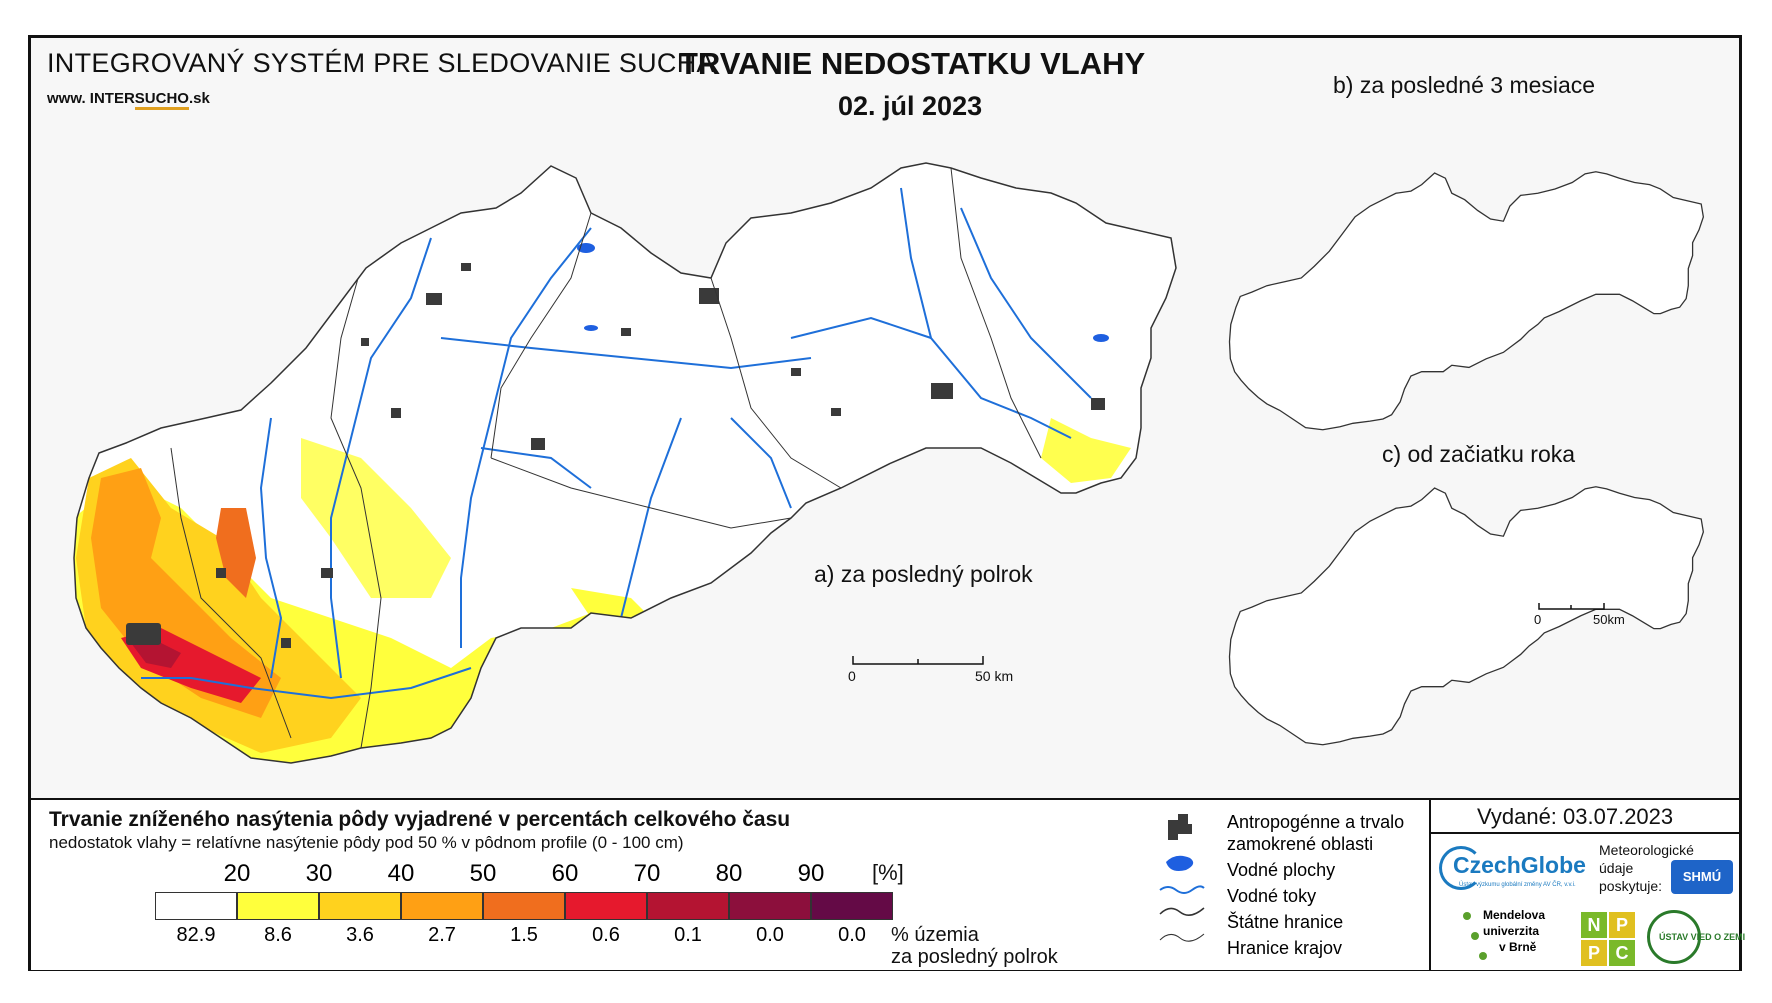  I want to click on legend-threshold: 80, so click(729, 873).